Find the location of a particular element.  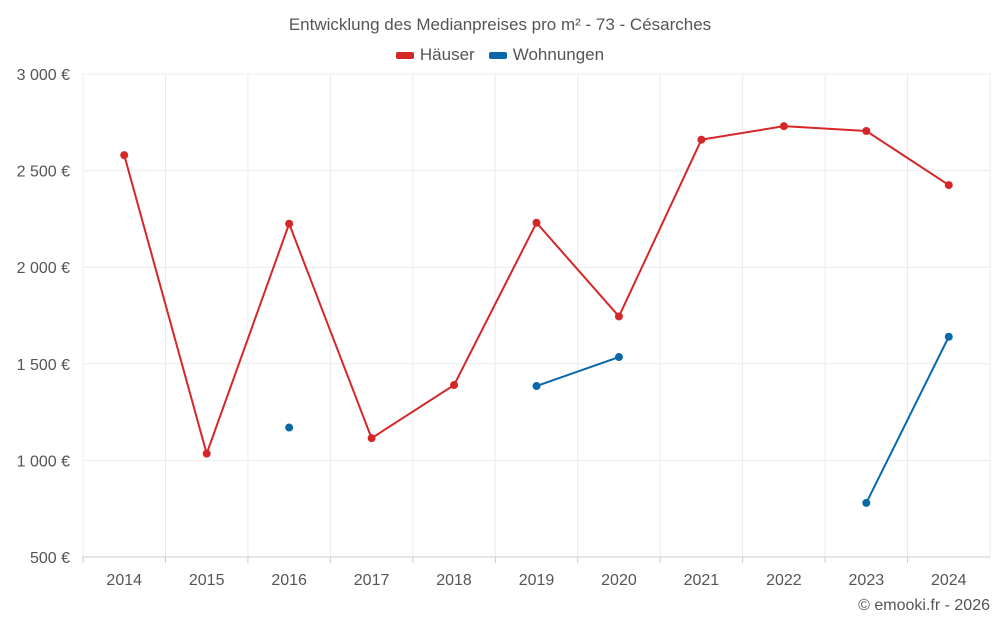

legend-label: Häuser is located at coordinates (447, 54).